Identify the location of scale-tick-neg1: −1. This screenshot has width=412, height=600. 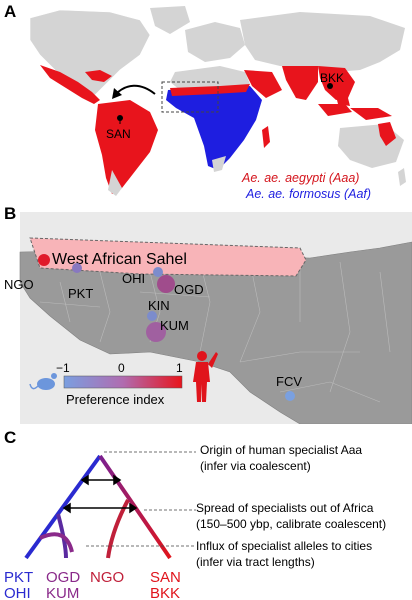
(63, 368).